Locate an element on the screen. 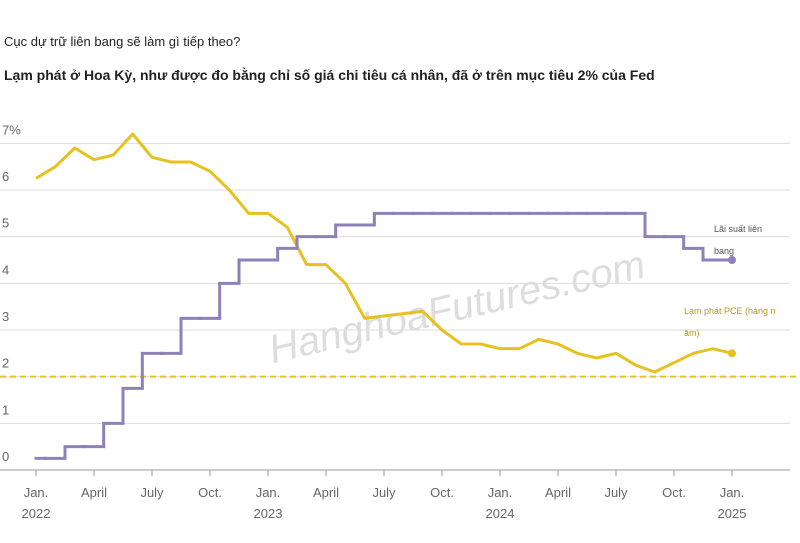  y-tick-label: 6 is located at coordinates (5, 176).